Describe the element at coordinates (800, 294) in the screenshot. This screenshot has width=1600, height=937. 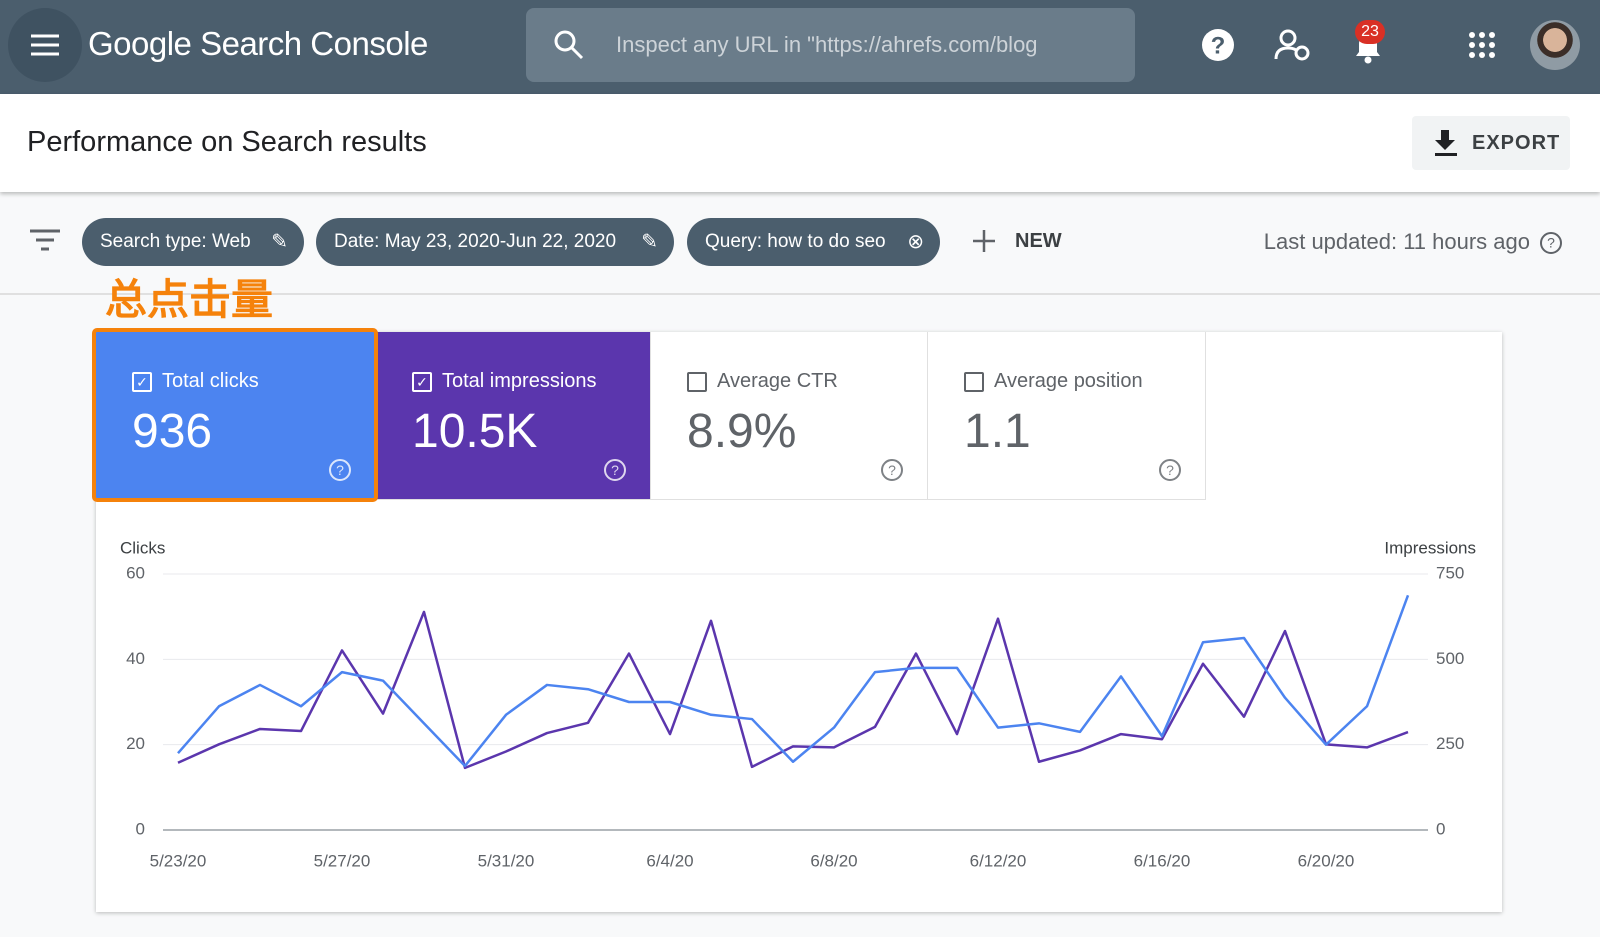
I see `divider` at that location.